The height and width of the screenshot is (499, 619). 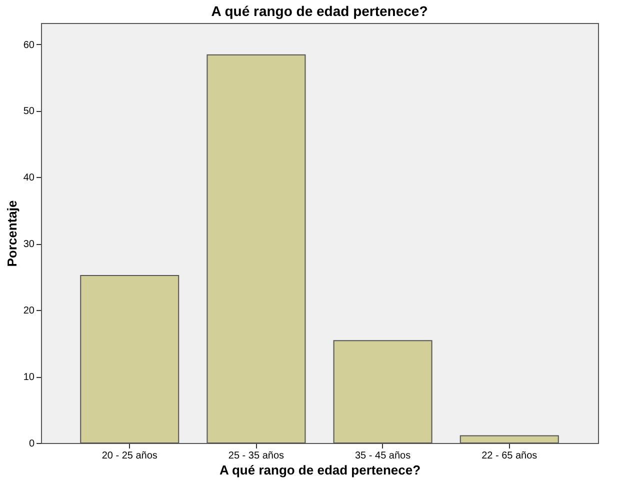 I want to click on x-tick-label: 25 - 35 años, so click(x=256, y=456).